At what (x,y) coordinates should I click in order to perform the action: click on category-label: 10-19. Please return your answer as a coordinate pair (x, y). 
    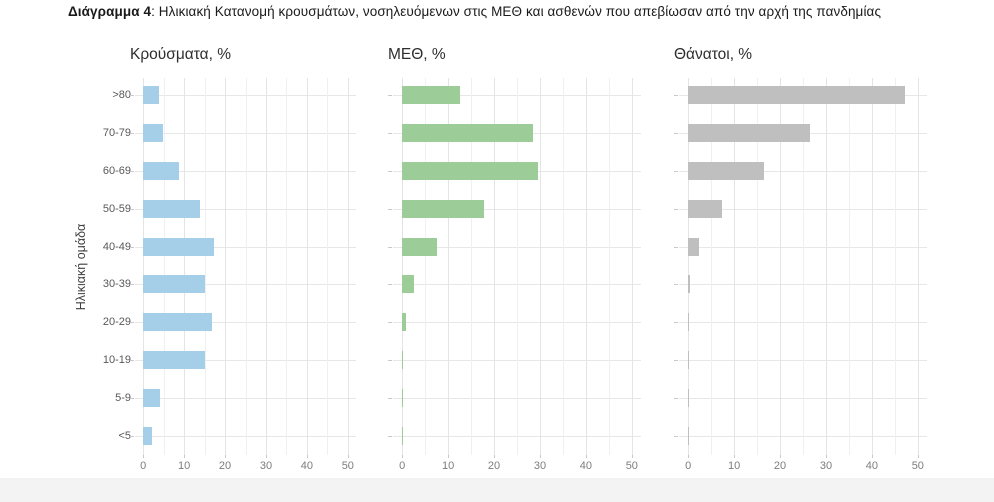
    Looking at the image, I should click on (116, 360).